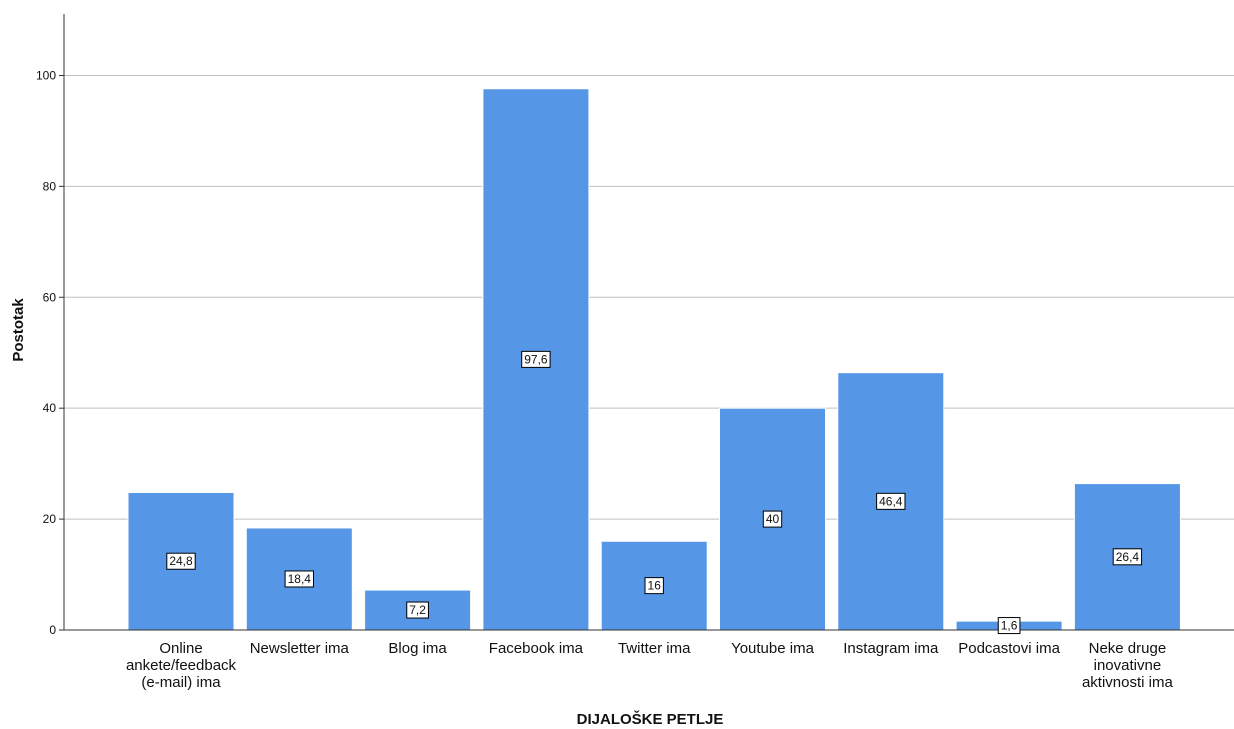 The width and height of the screenshot is (1234, 729). Describe the element at coordinates (18, 330) in the screenshot. I see `y-axis-title: Postotak` at that location.